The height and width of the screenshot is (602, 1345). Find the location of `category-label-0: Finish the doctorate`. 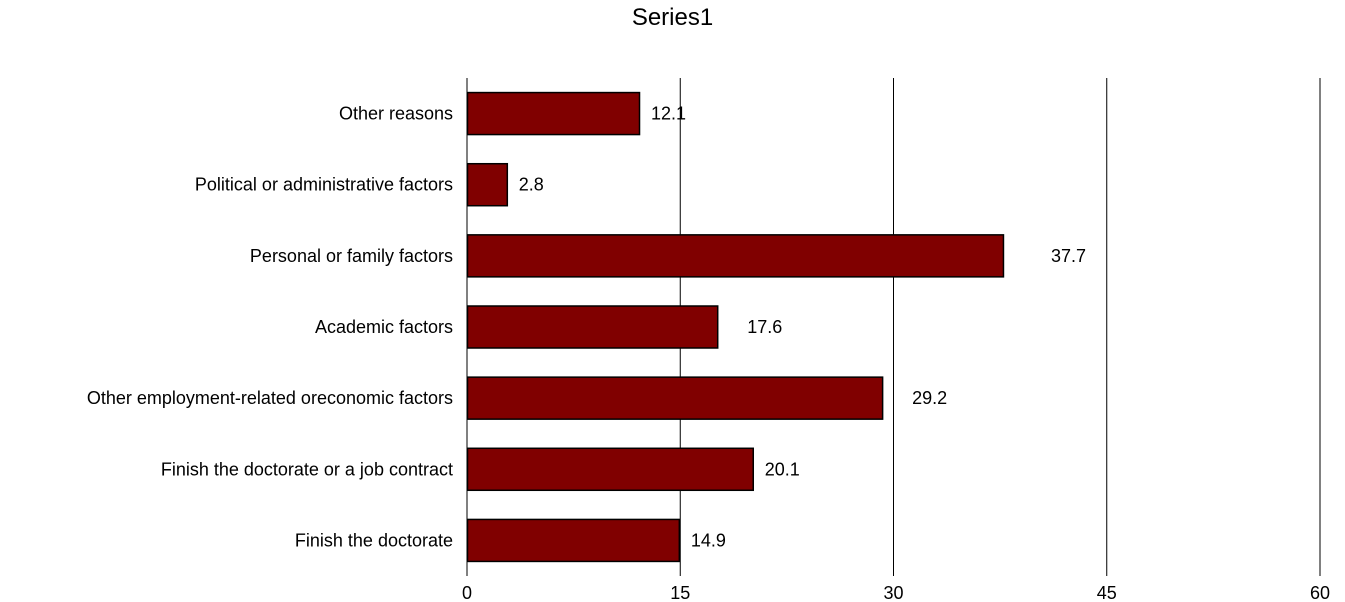

category-label-0: Finish the doctorate is located at coordinates (374, 540).